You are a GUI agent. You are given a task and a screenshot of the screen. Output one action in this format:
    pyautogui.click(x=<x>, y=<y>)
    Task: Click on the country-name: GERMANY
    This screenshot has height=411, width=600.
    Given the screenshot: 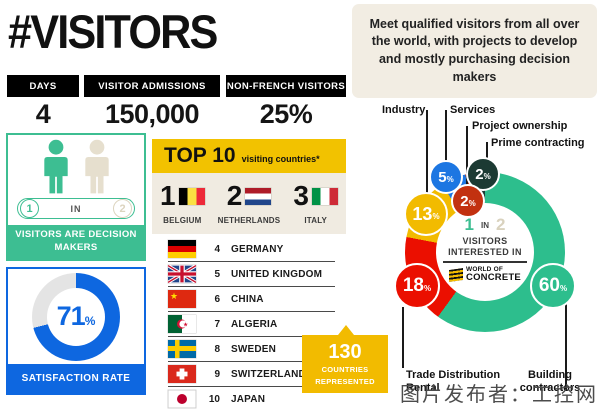 What is the action you would take?
    pyautogui.click(x=257, y=249)
    